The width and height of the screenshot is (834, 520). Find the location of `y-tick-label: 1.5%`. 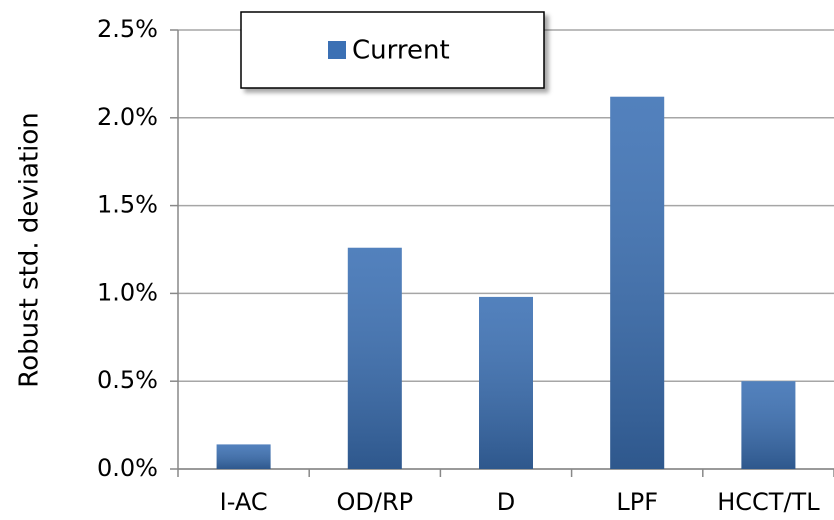

y-tick-label: 1.5% is located at coordinates (127, 205).